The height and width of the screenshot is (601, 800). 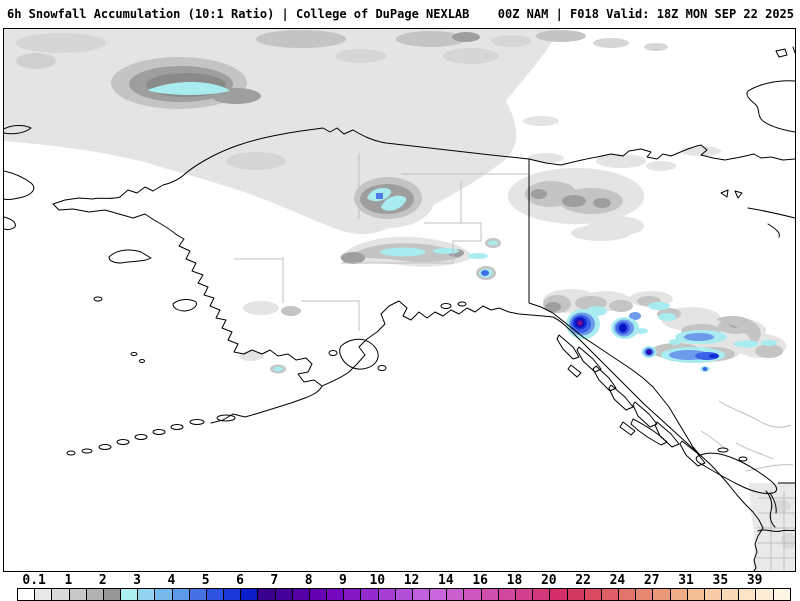 I want to click on colorbar-tick-label: 18, so click(x=514, y=580).